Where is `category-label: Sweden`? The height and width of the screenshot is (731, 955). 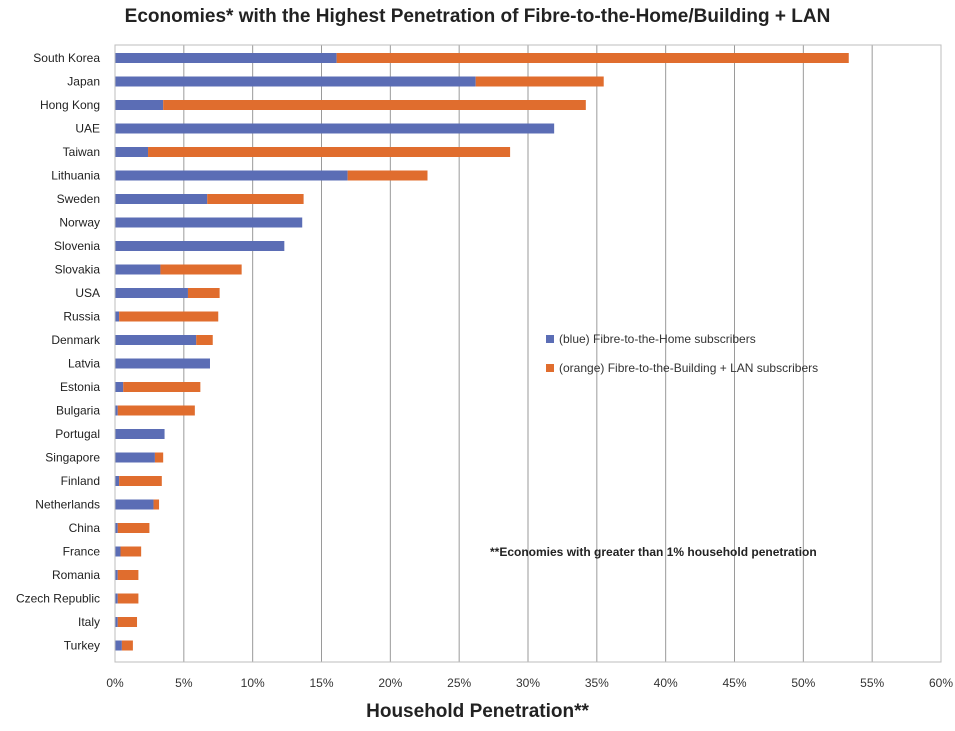
category-label: Sweden is located at coordinates (78, 199).